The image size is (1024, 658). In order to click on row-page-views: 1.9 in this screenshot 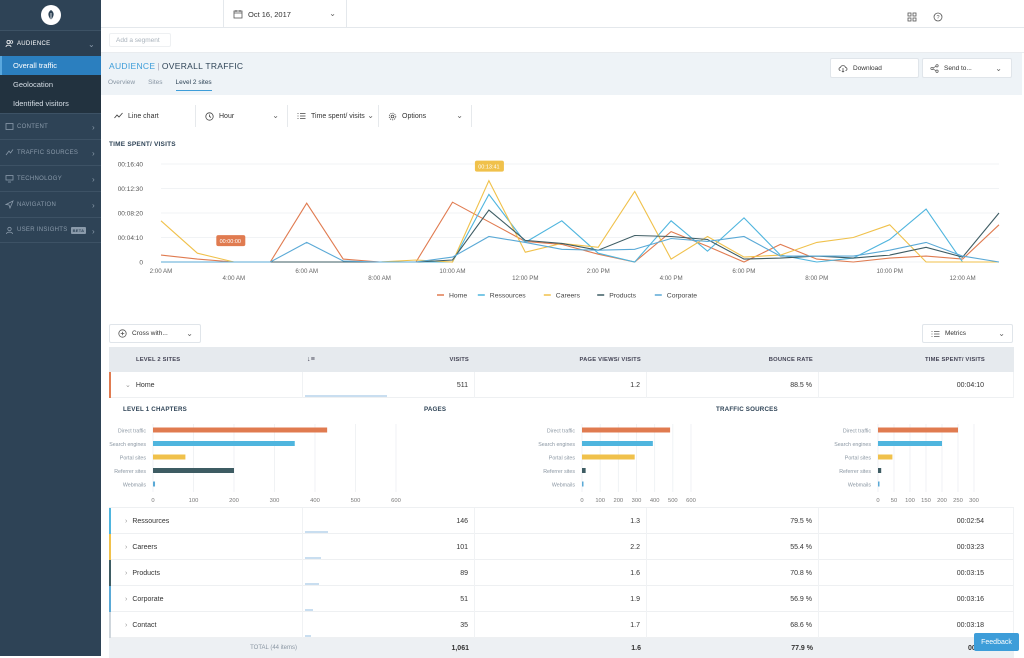, I will do `click(561, 599)`.